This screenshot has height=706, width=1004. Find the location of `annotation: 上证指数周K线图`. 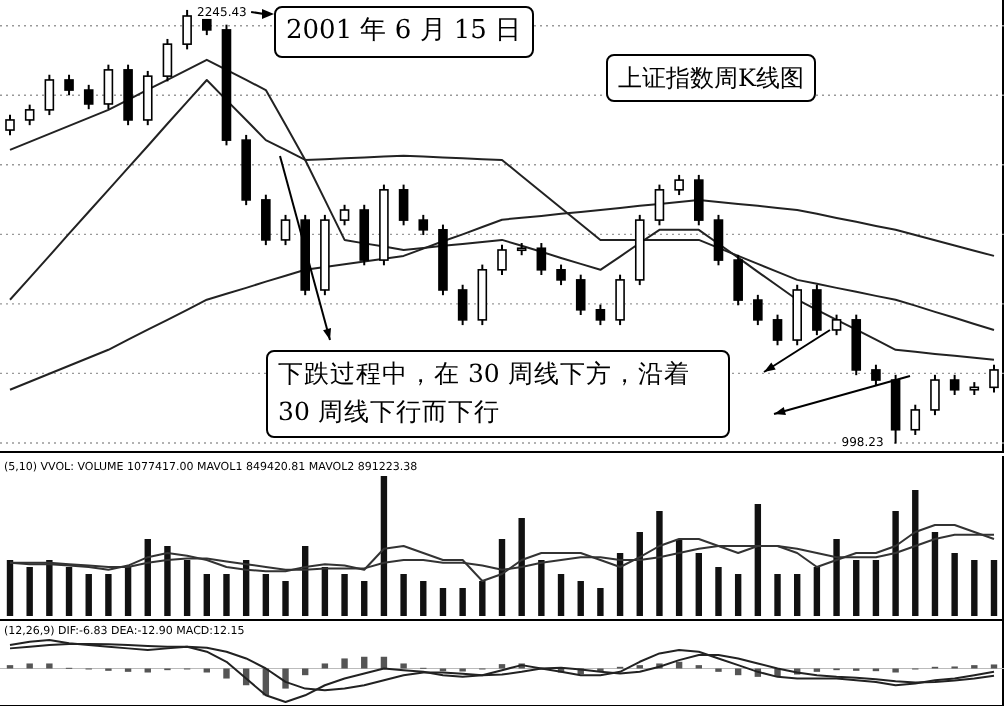

annotation: 上证指数周K线图 is located at coordinates (711, 78).